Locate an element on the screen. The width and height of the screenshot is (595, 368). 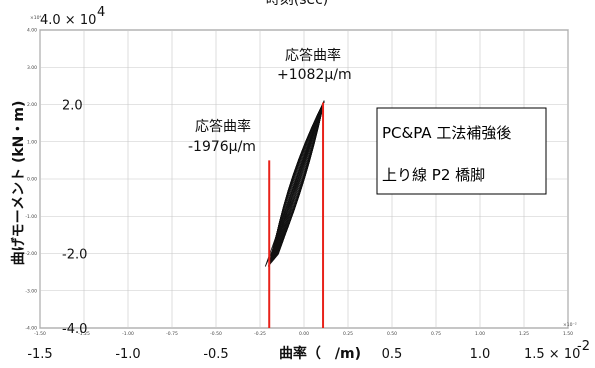
chart-header-text: 時刻(sec) is located at coordinates (297, 4).